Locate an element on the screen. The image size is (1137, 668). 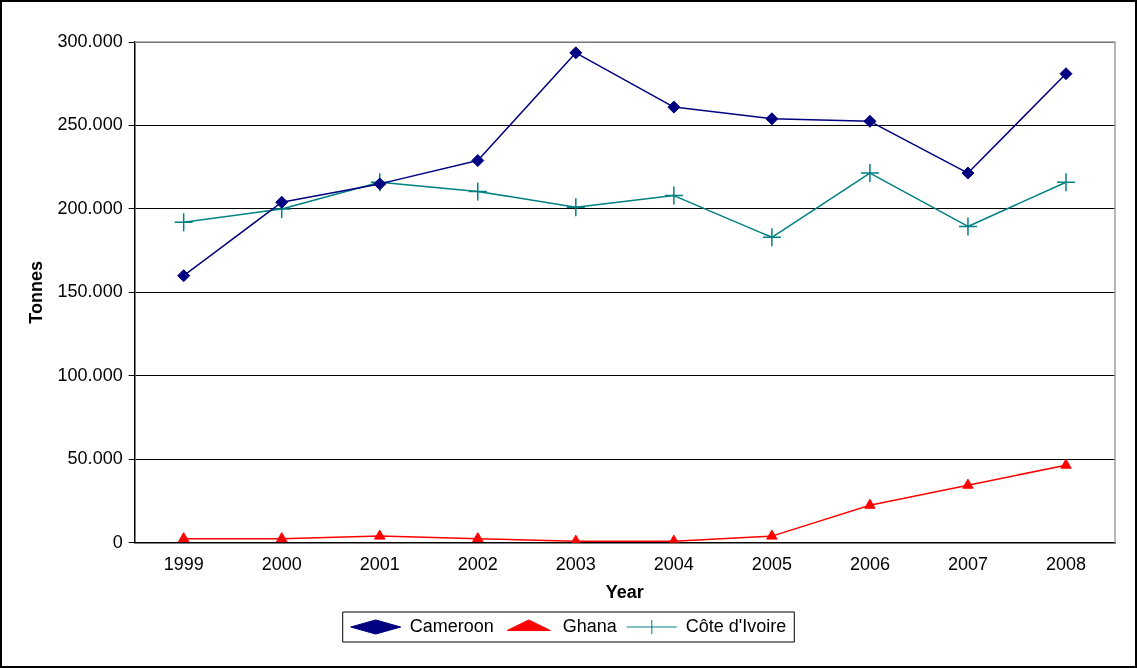
y-tick-label: 250.000 is located at coordinates (90, 124).